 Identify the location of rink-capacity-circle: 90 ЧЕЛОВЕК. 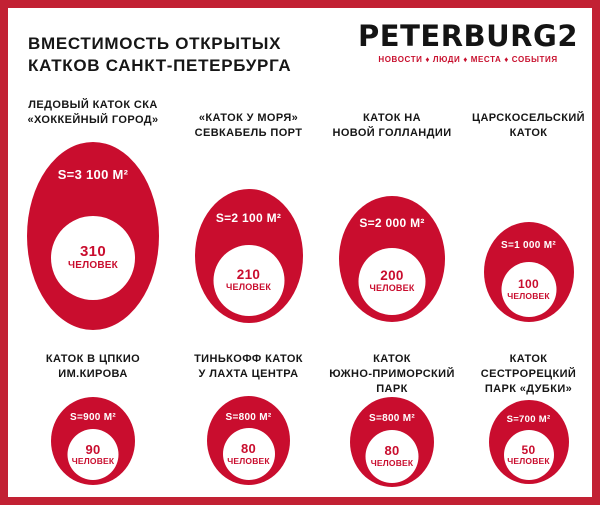
(93, 454).